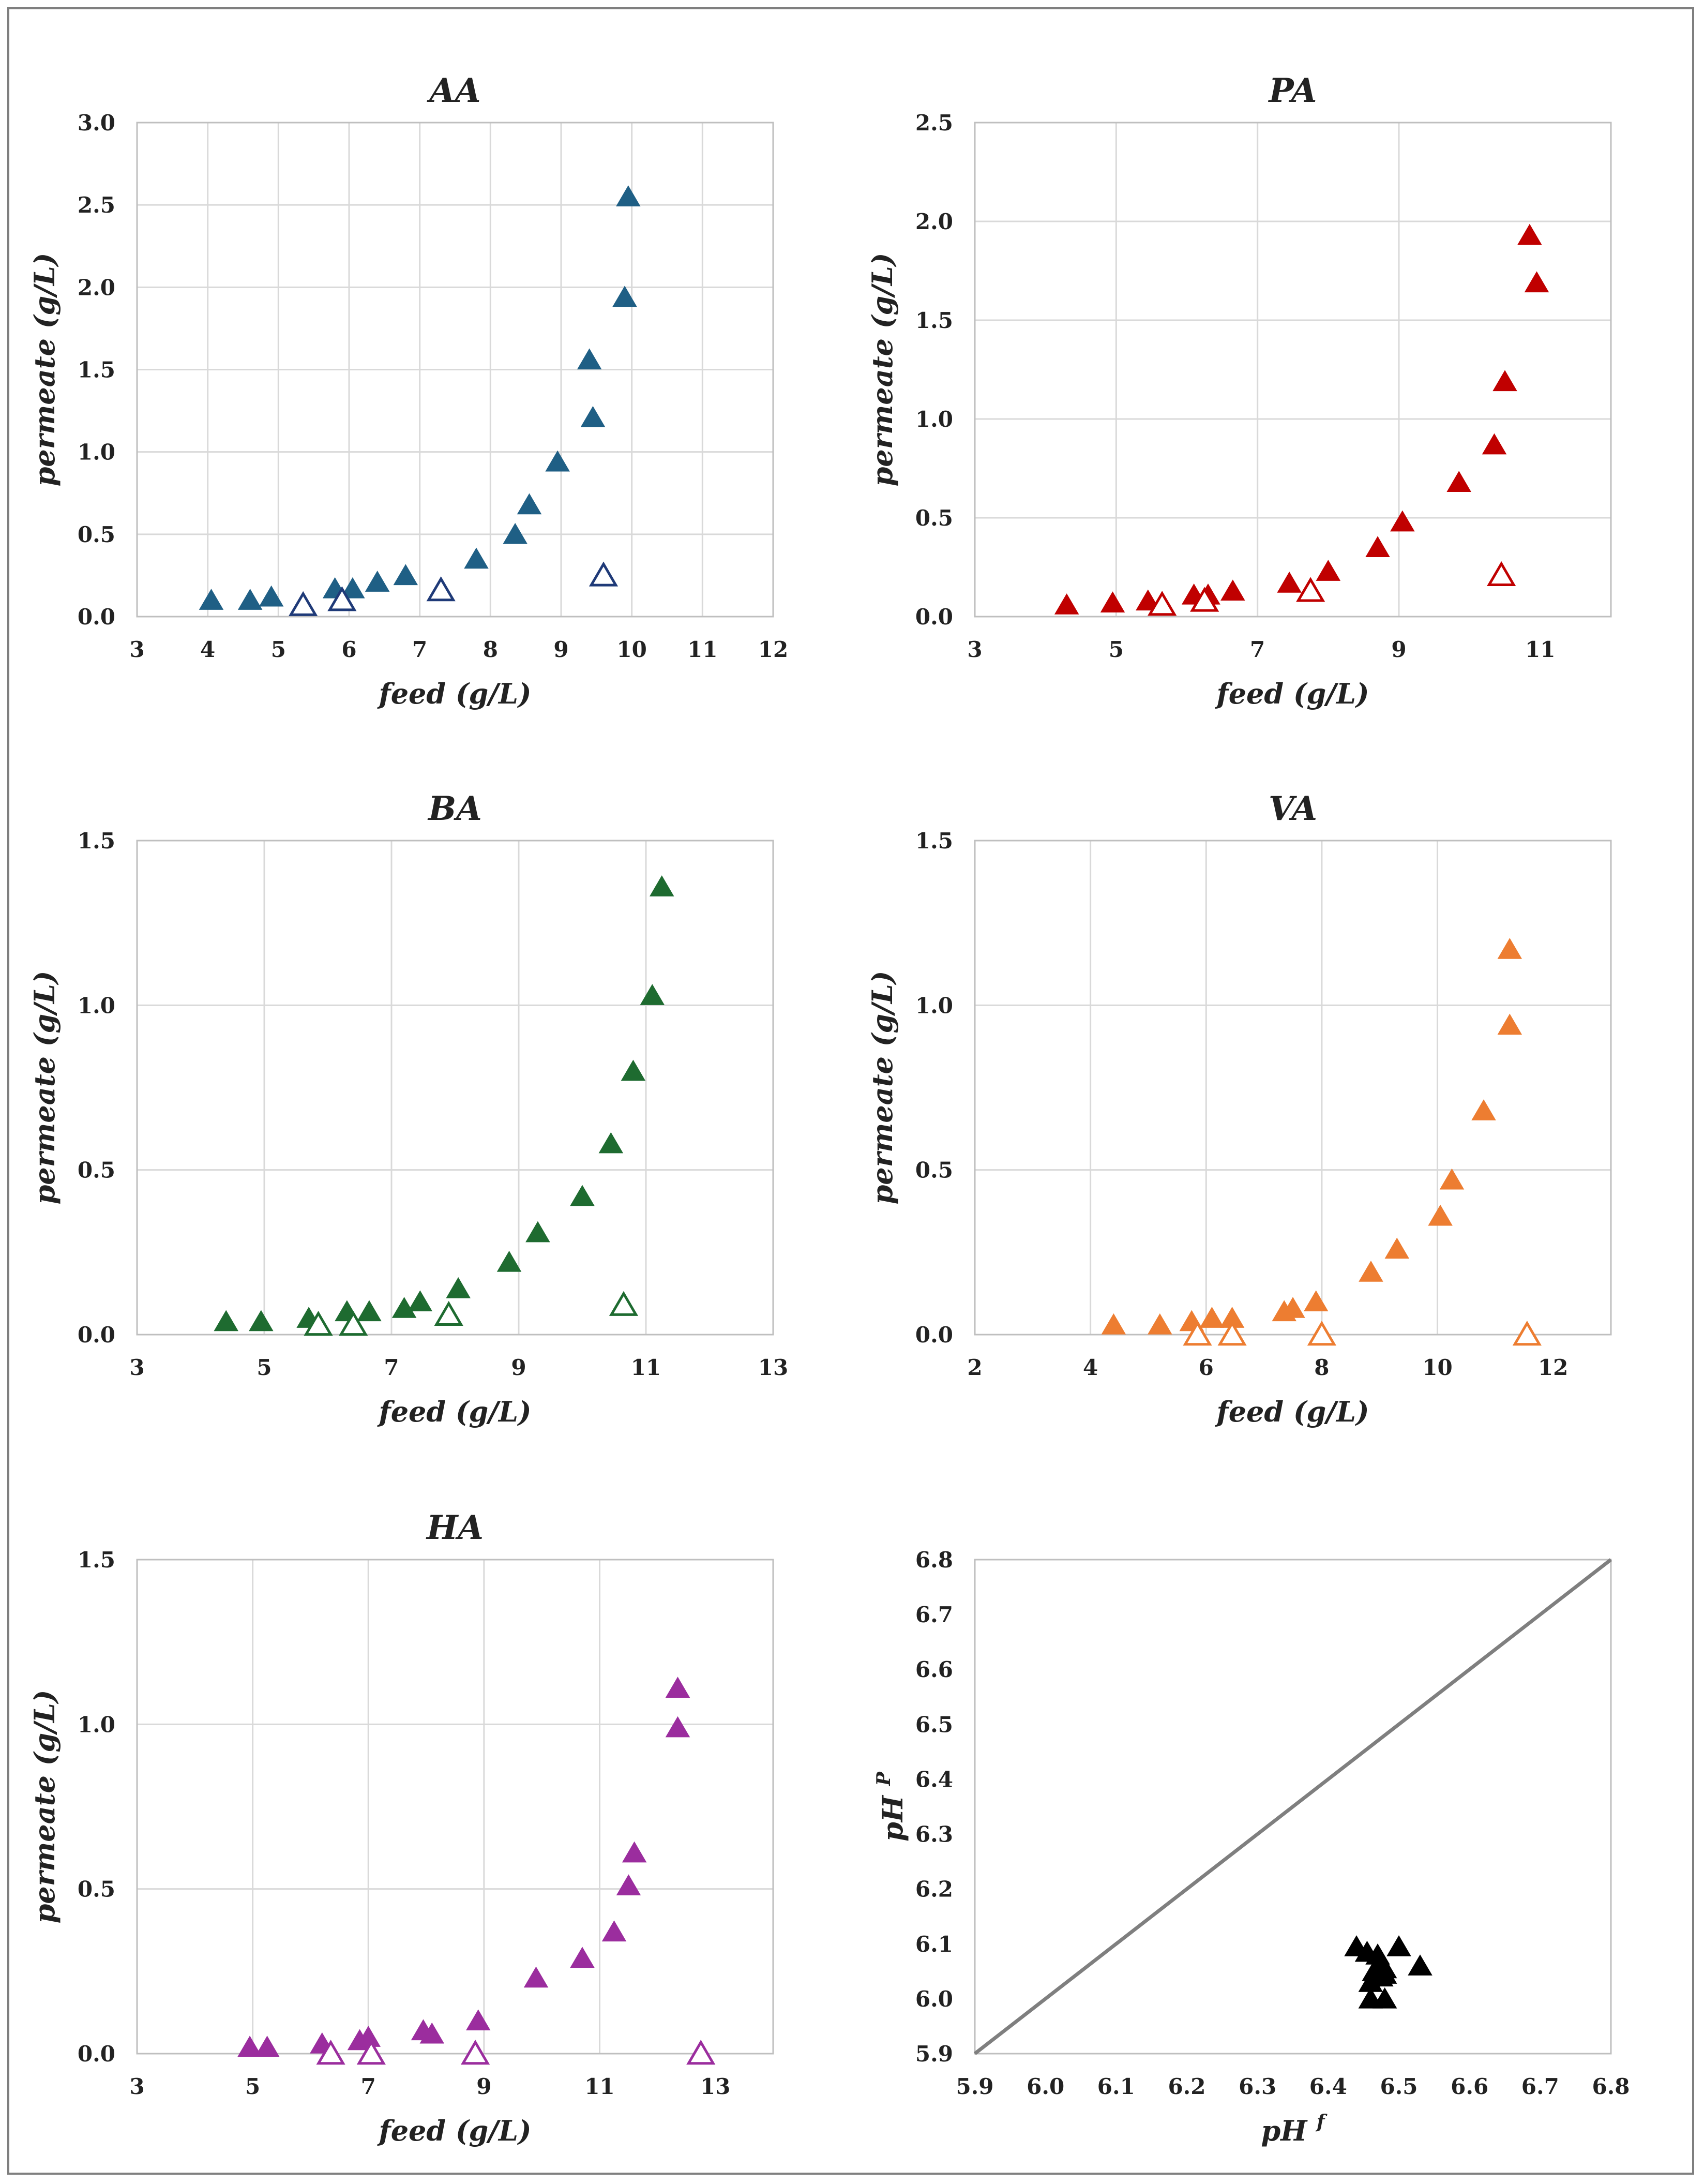  I want to click on y-tick-label: 6.1, so click(934, 1944).